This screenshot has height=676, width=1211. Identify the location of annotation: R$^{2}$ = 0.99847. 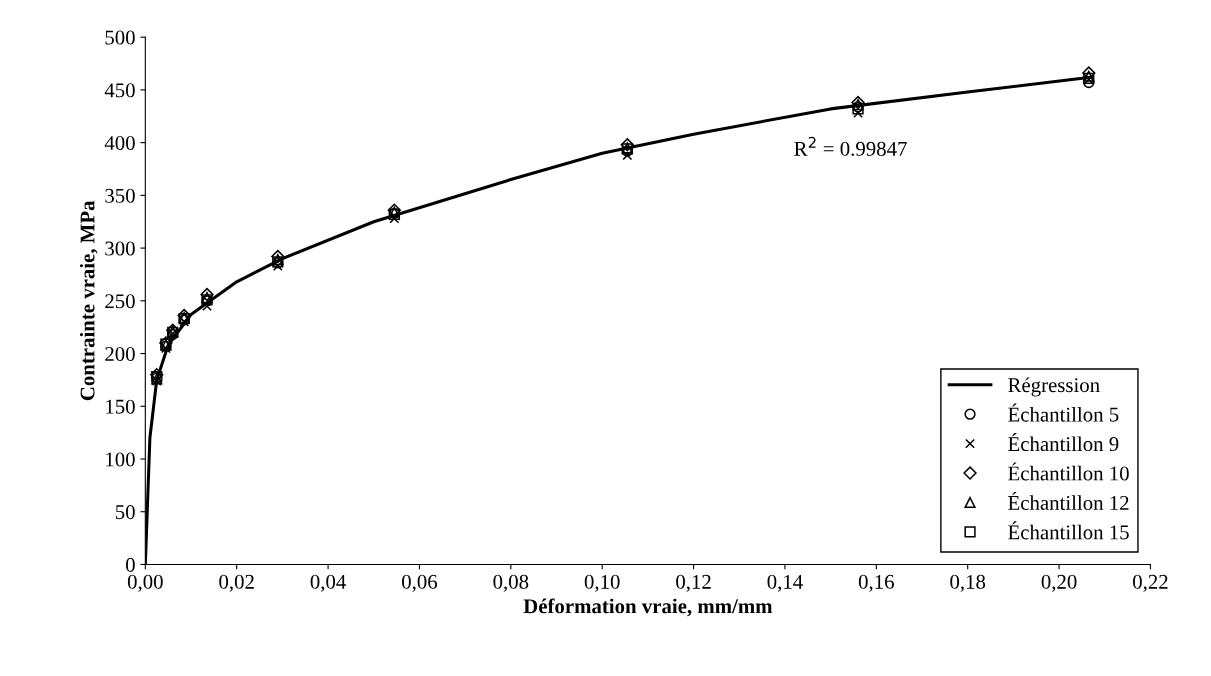
(850, 146).